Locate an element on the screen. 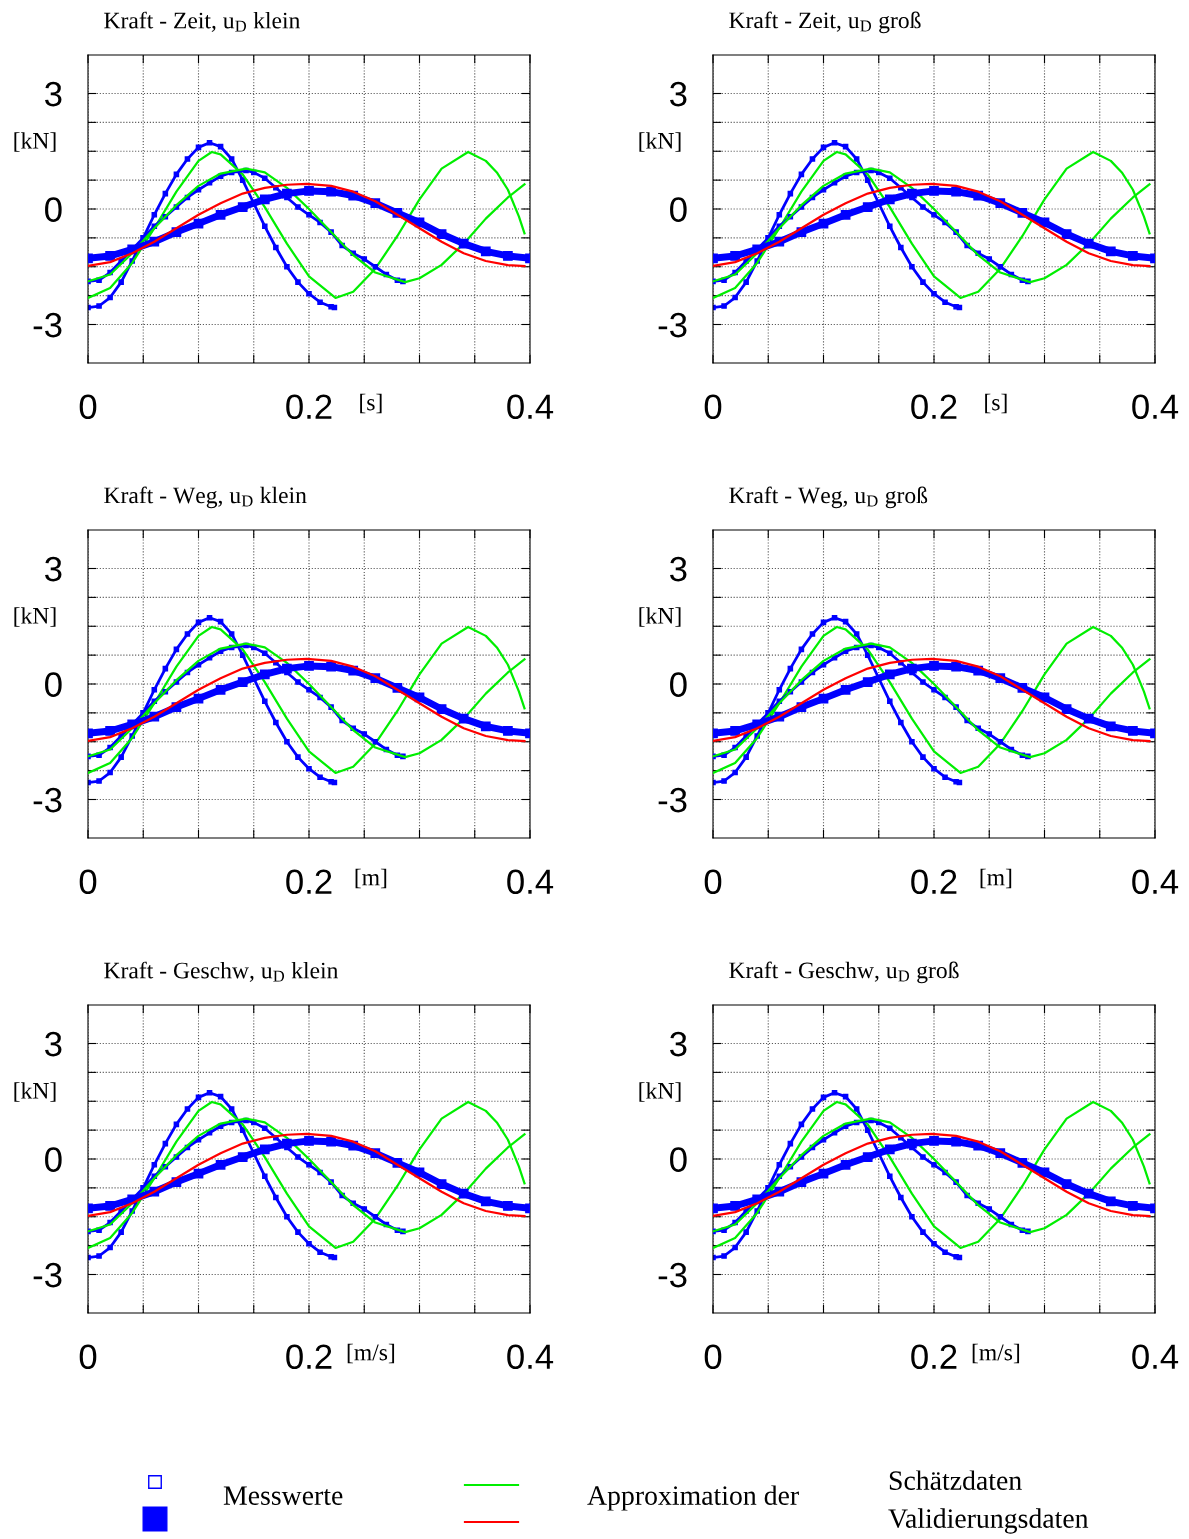 This screenshot has width=1189, height=1539. text: Validierungsdaten is located at coordinates (988, 1521).